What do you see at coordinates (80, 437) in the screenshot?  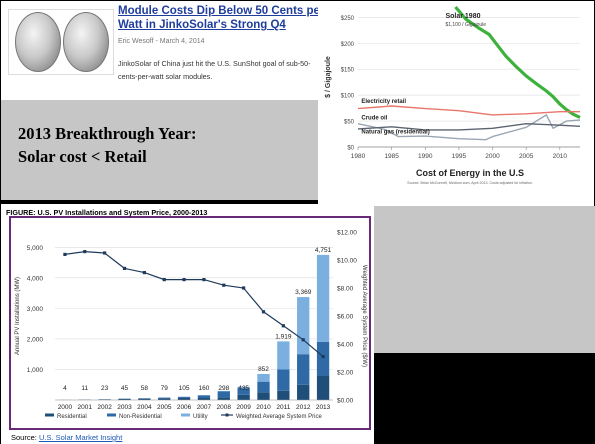 I see `source-link: U.S. Solar Market Insight` at bounding box center [80, 437].